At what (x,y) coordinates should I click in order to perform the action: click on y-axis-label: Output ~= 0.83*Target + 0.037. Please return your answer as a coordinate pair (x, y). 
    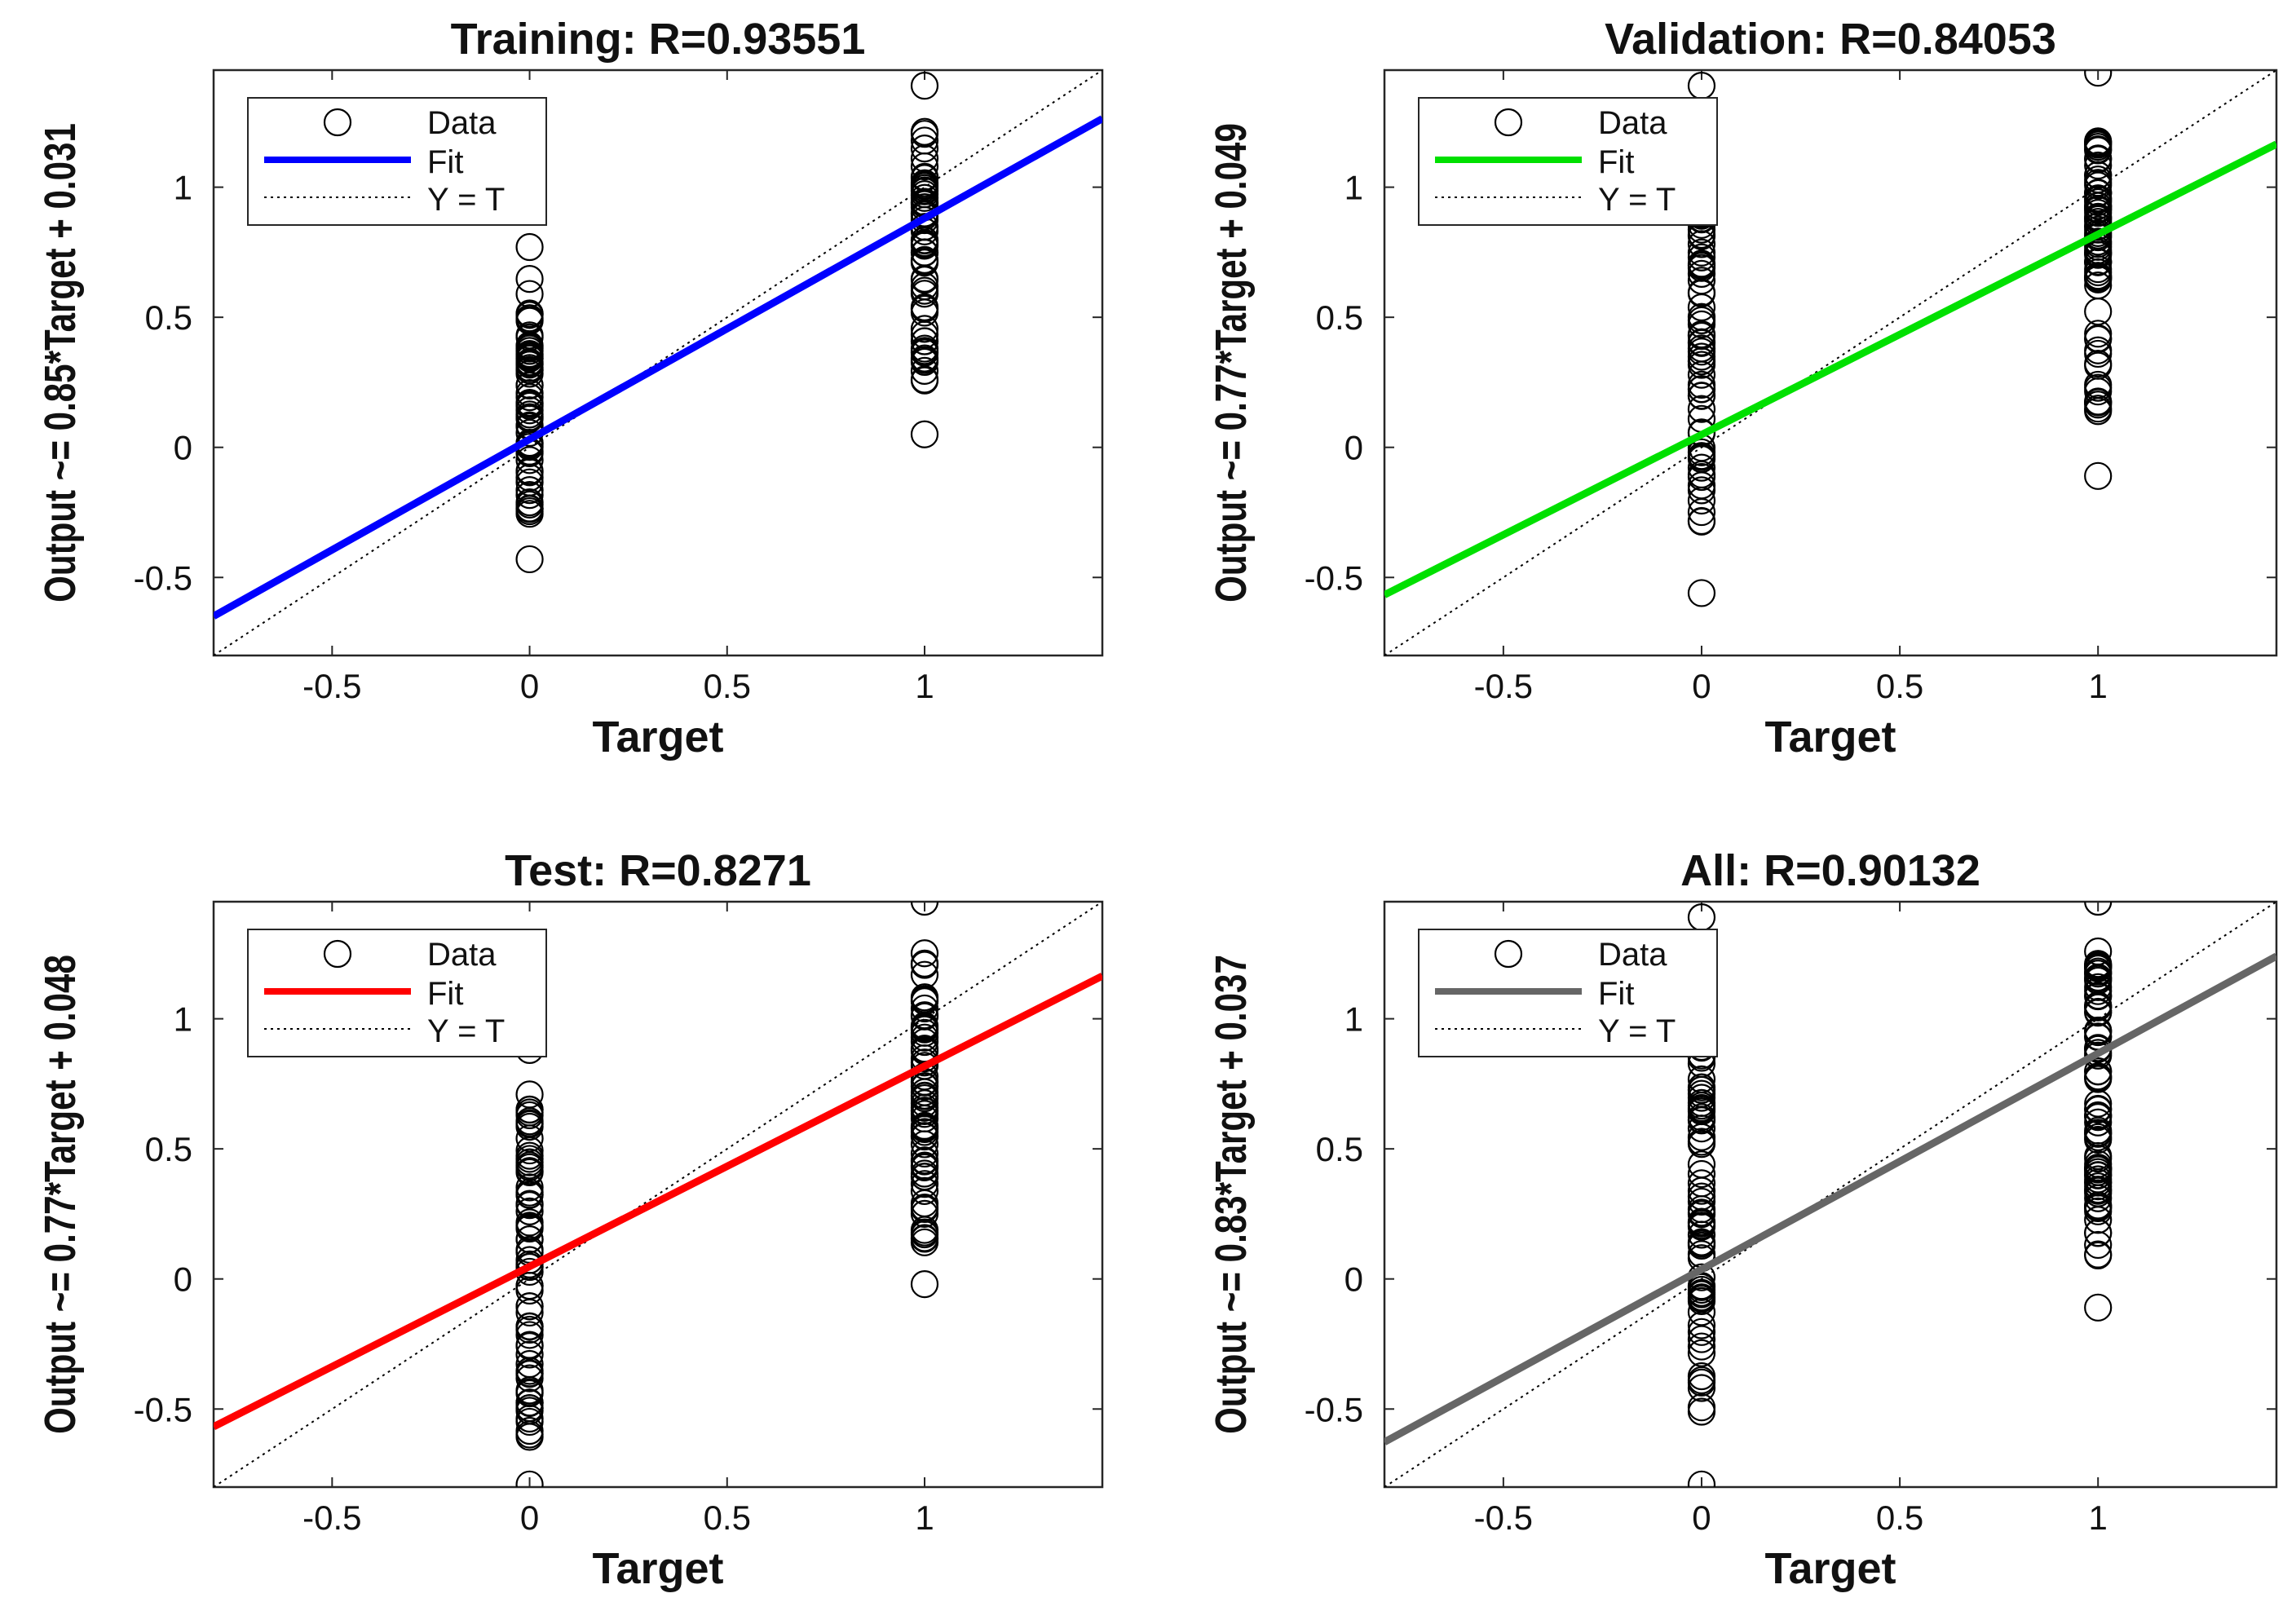
    Looking at the image, I should click on (1231, 1194).